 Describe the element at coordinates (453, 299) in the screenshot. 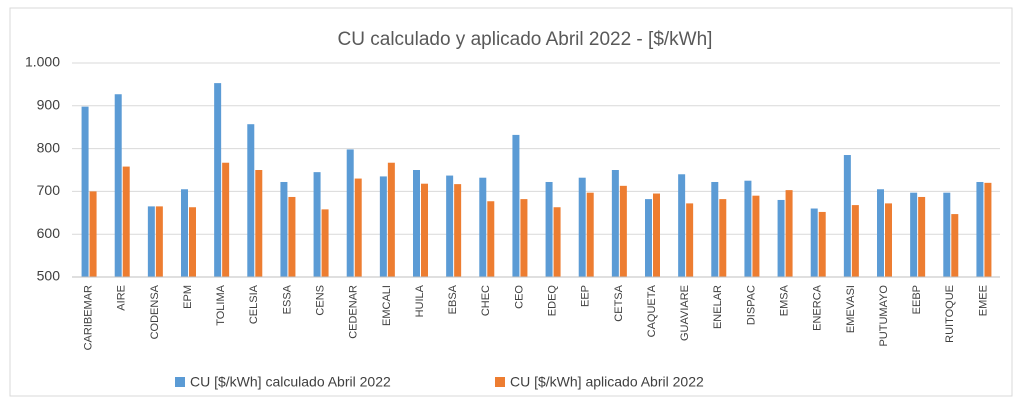

I see `x-tick-label: EBSA` at that location.